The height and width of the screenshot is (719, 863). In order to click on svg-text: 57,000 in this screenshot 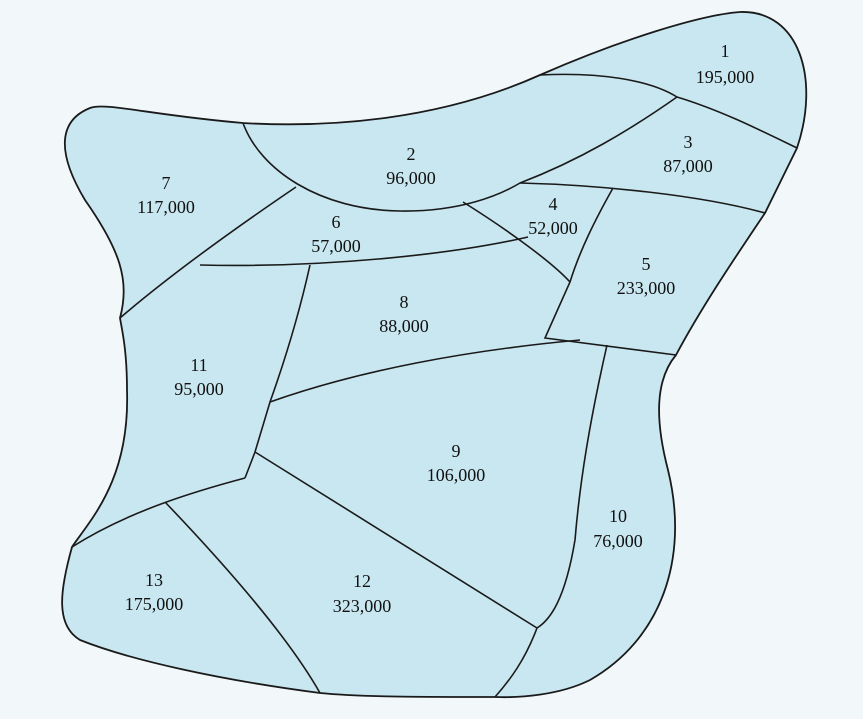, I will do `click(336, 246)`.